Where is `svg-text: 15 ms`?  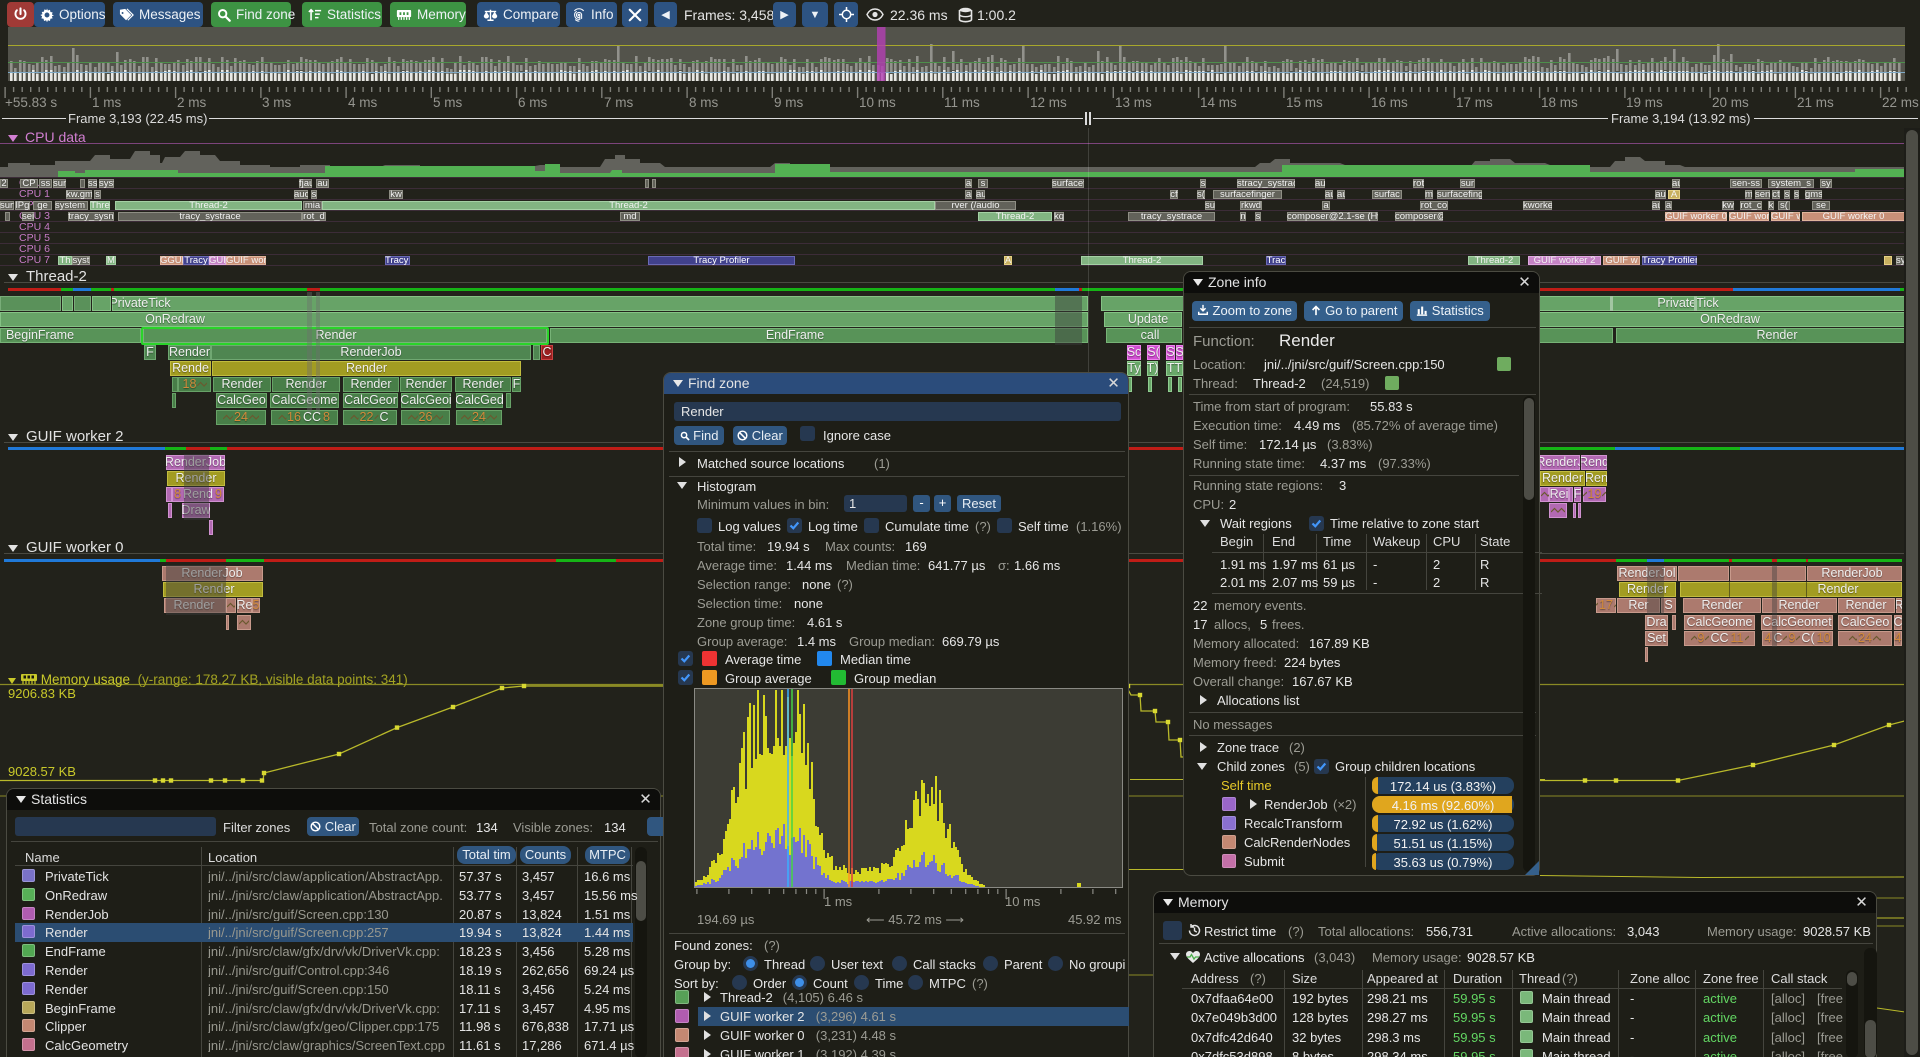
svg-text: 15 ms is located at coordinates (1304, 102).